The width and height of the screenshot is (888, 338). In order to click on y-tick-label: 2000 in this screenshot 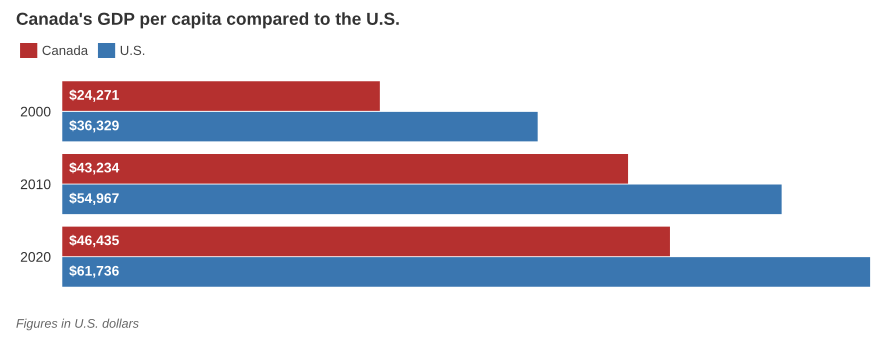, I will do `click(35, 111)`.